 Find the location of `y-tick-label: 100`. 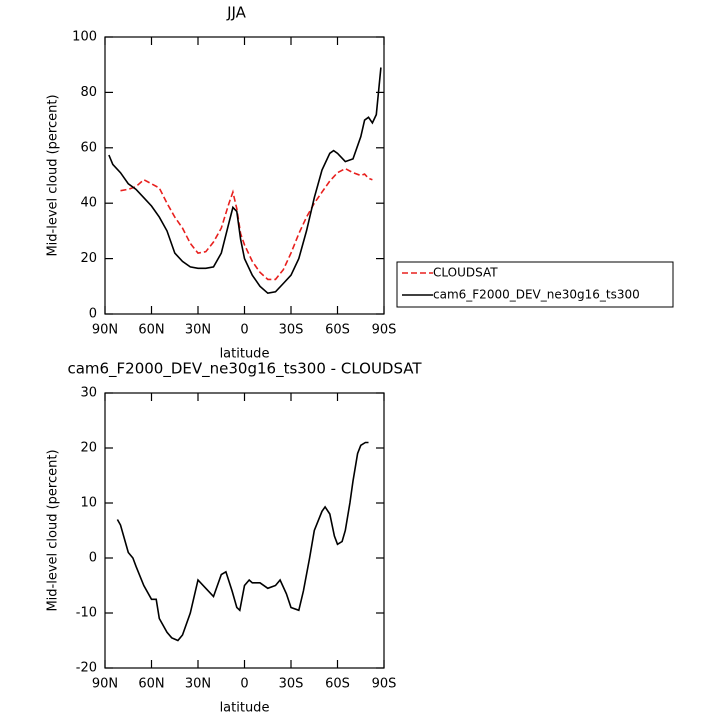

y-tick-label: 100 is located at coordinates (84, 37).